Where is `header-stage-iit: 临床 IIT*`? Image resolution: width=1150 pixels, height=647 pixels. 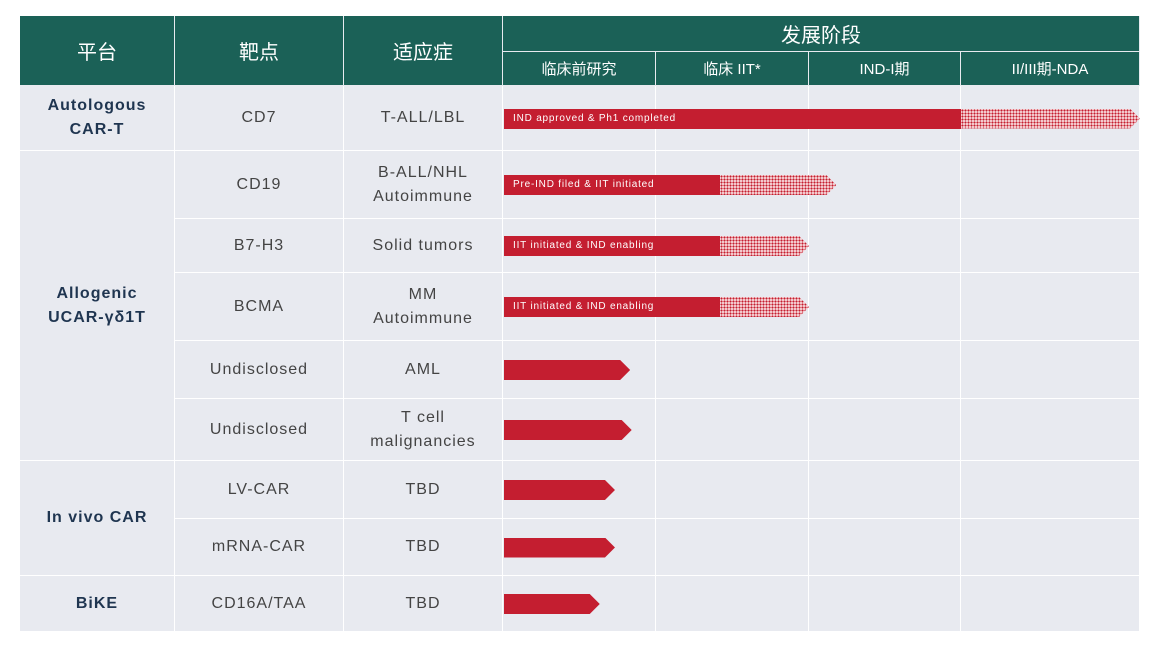 header-stage-iit: 临床 IIT* is located at coordinates (732, 69).